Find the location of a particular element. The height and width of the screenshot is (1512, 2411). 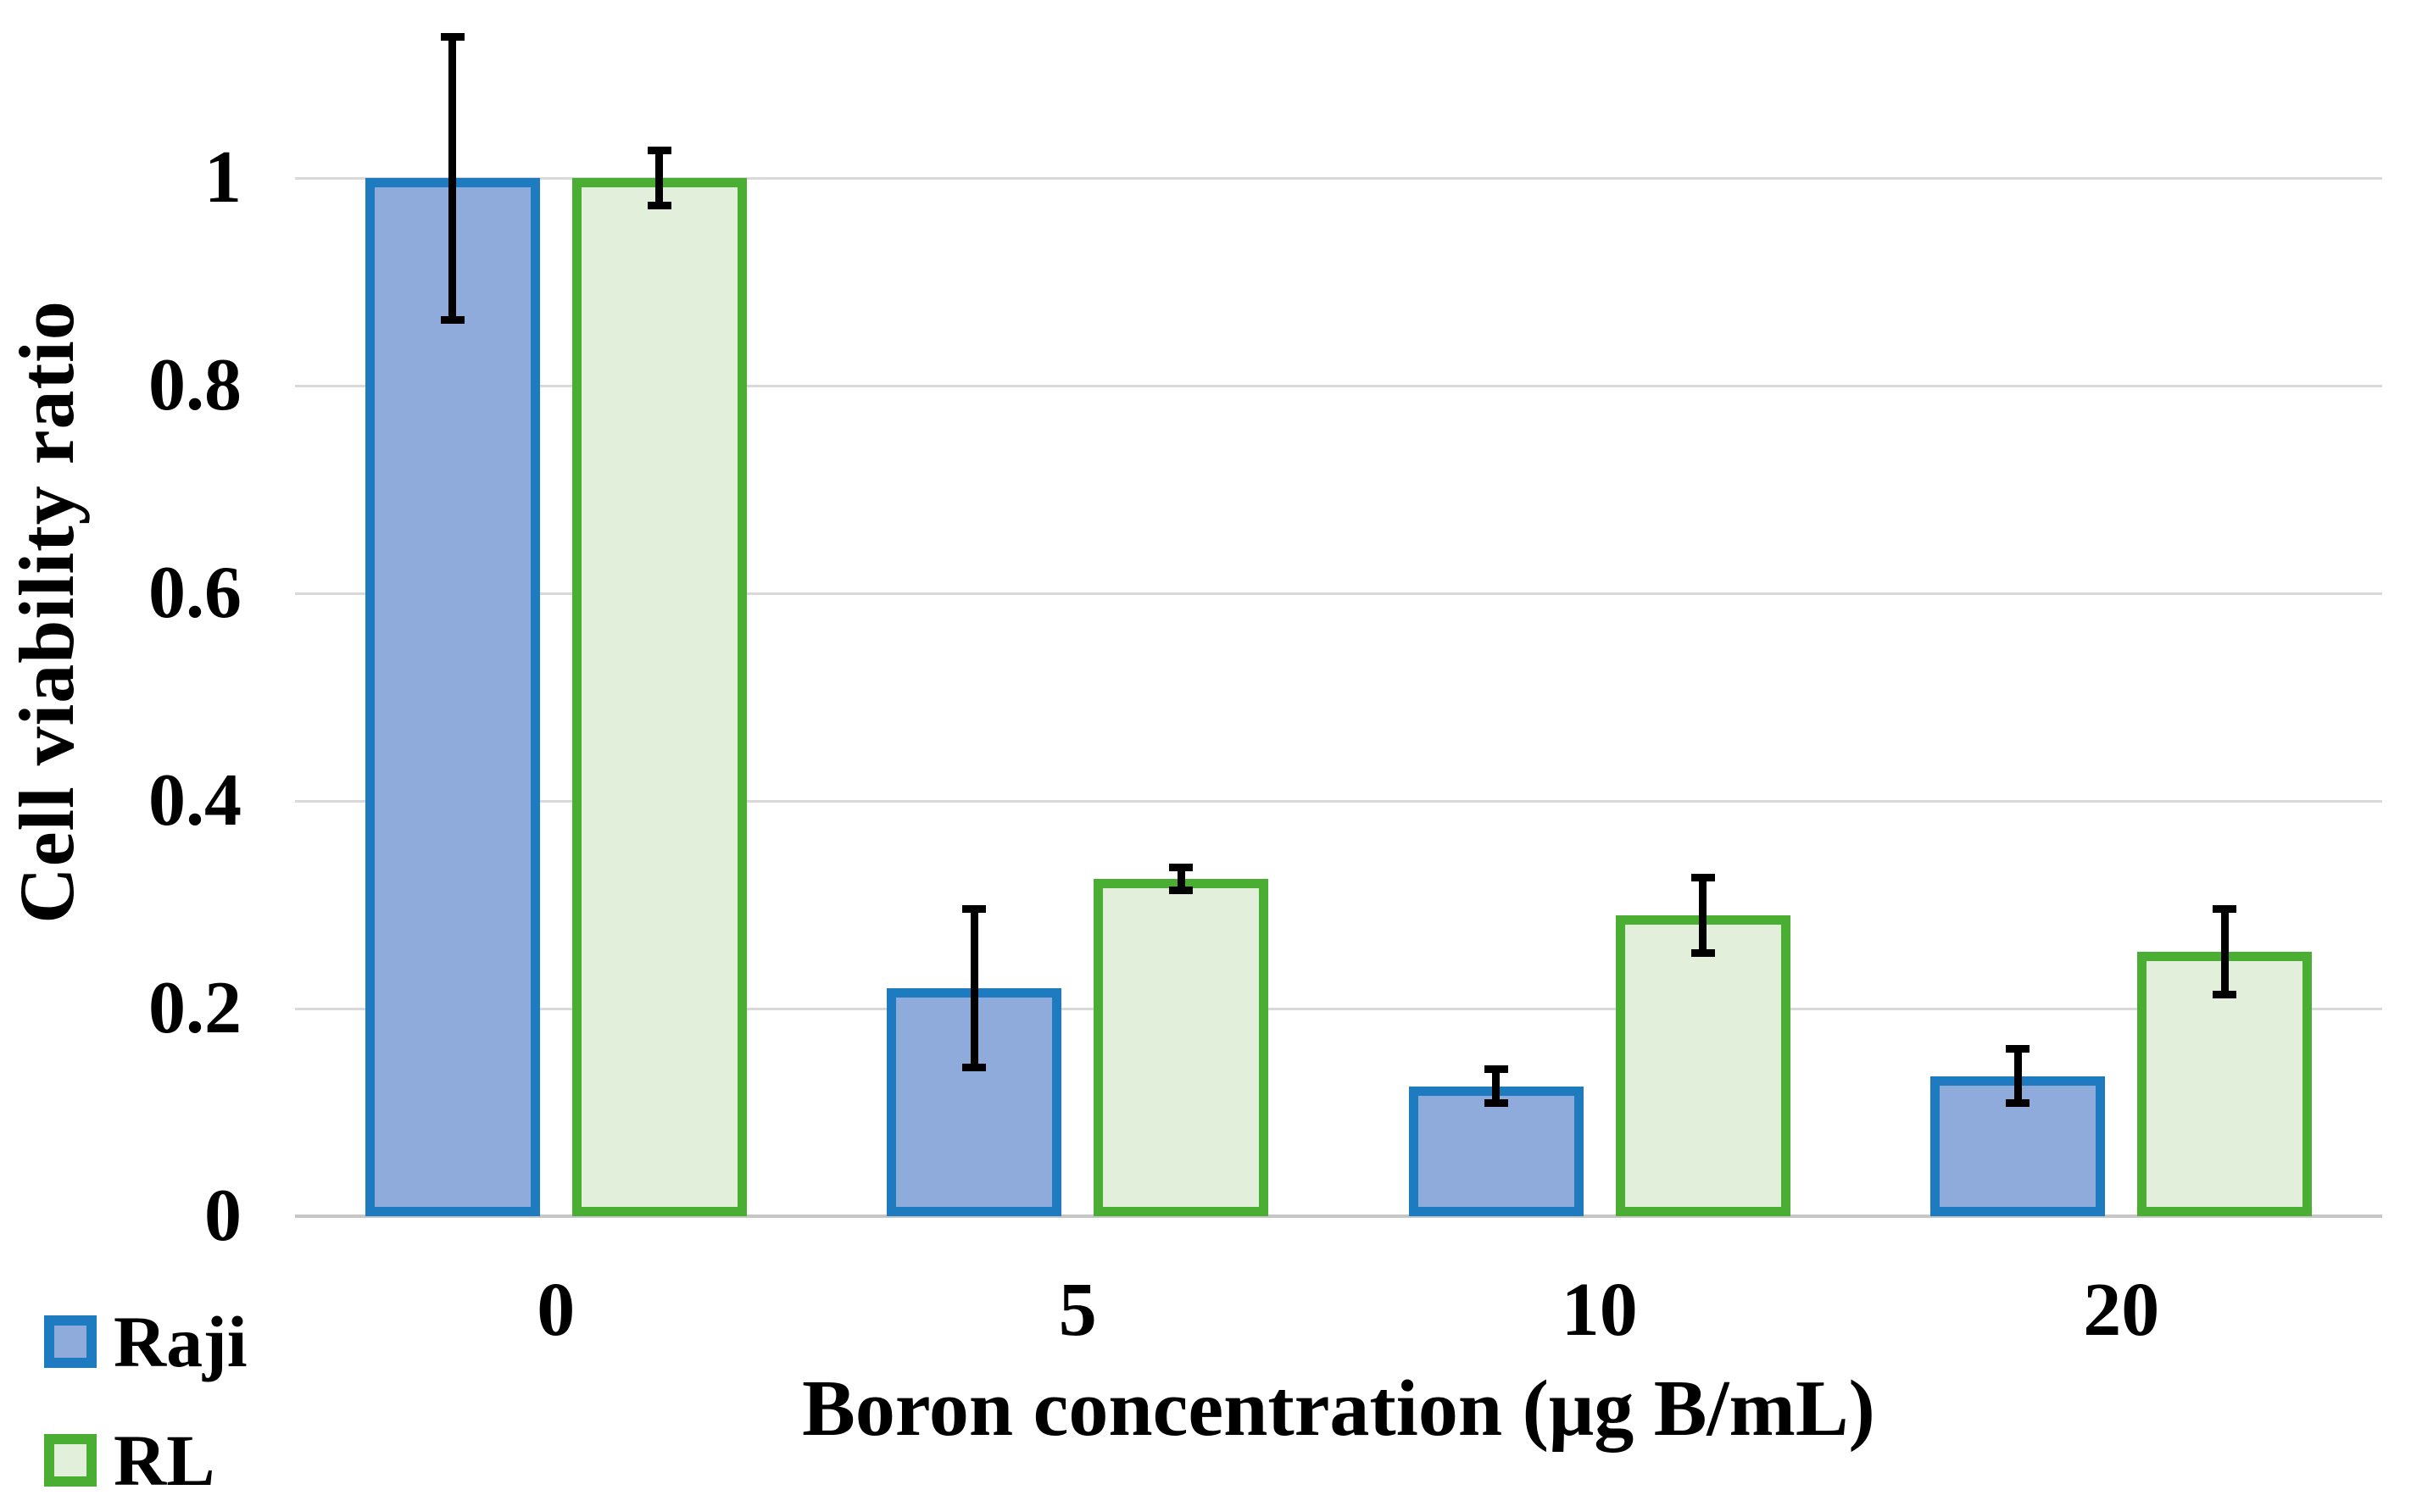

legend-label-rl: RL is located at coordinates (164, 1461).